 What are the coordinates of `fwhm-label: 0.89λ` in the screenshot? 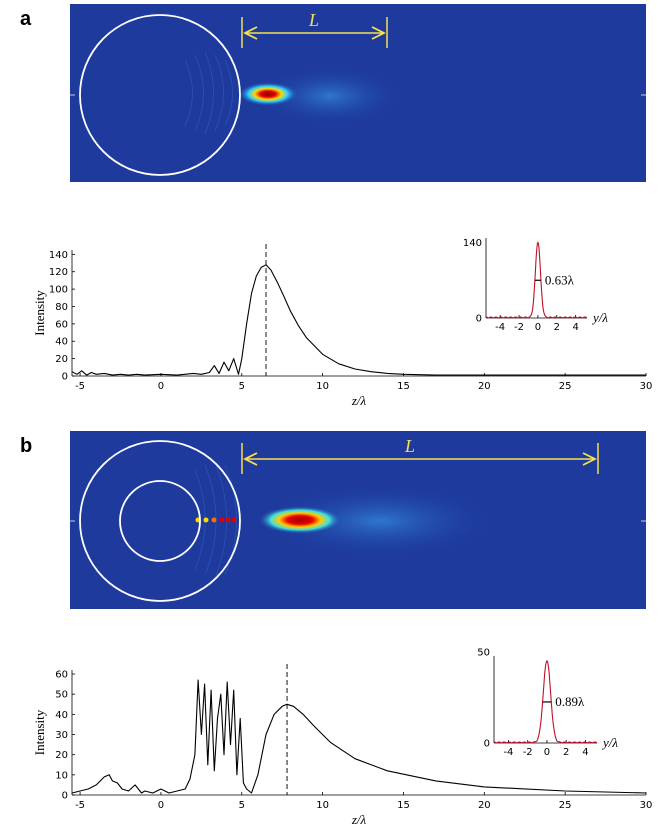 It's located at (570, 701).